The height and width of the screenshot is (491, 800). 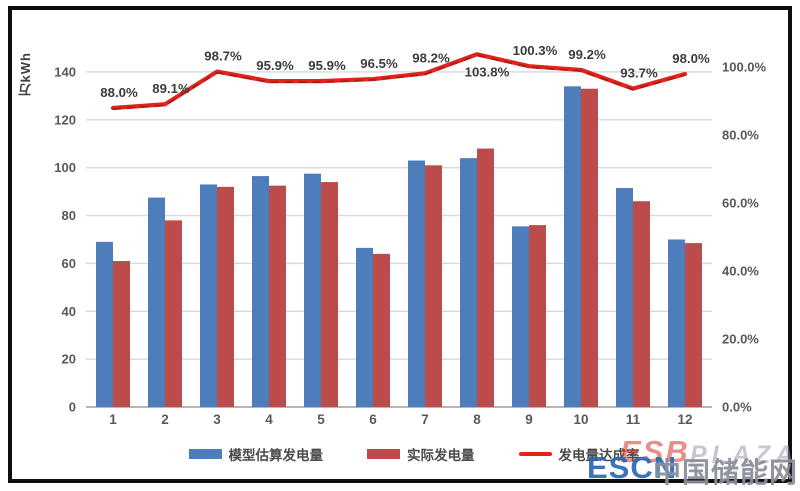 I want to click on y-tick-label-right: 100.0%, so click(x=744, y=67).